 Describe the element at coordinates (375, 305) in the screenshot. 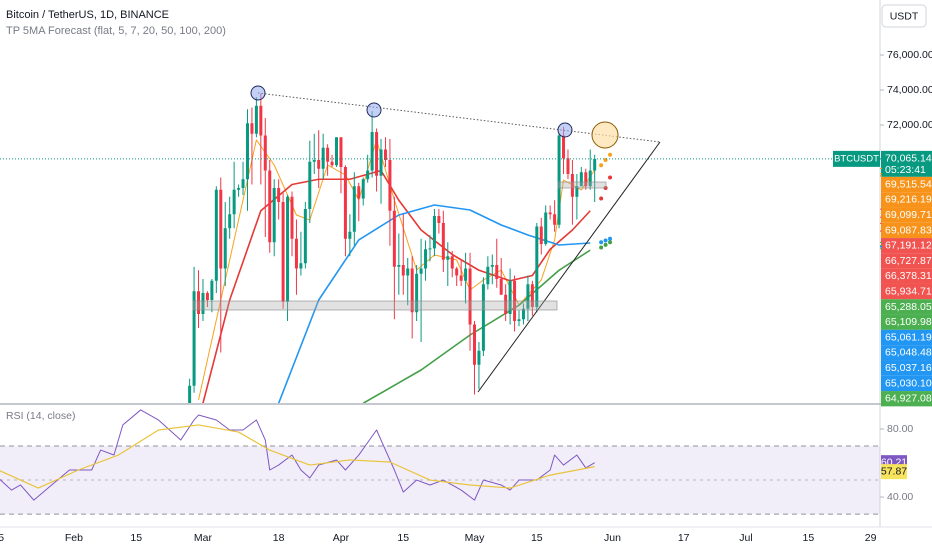

I see `zone-box` at that location.